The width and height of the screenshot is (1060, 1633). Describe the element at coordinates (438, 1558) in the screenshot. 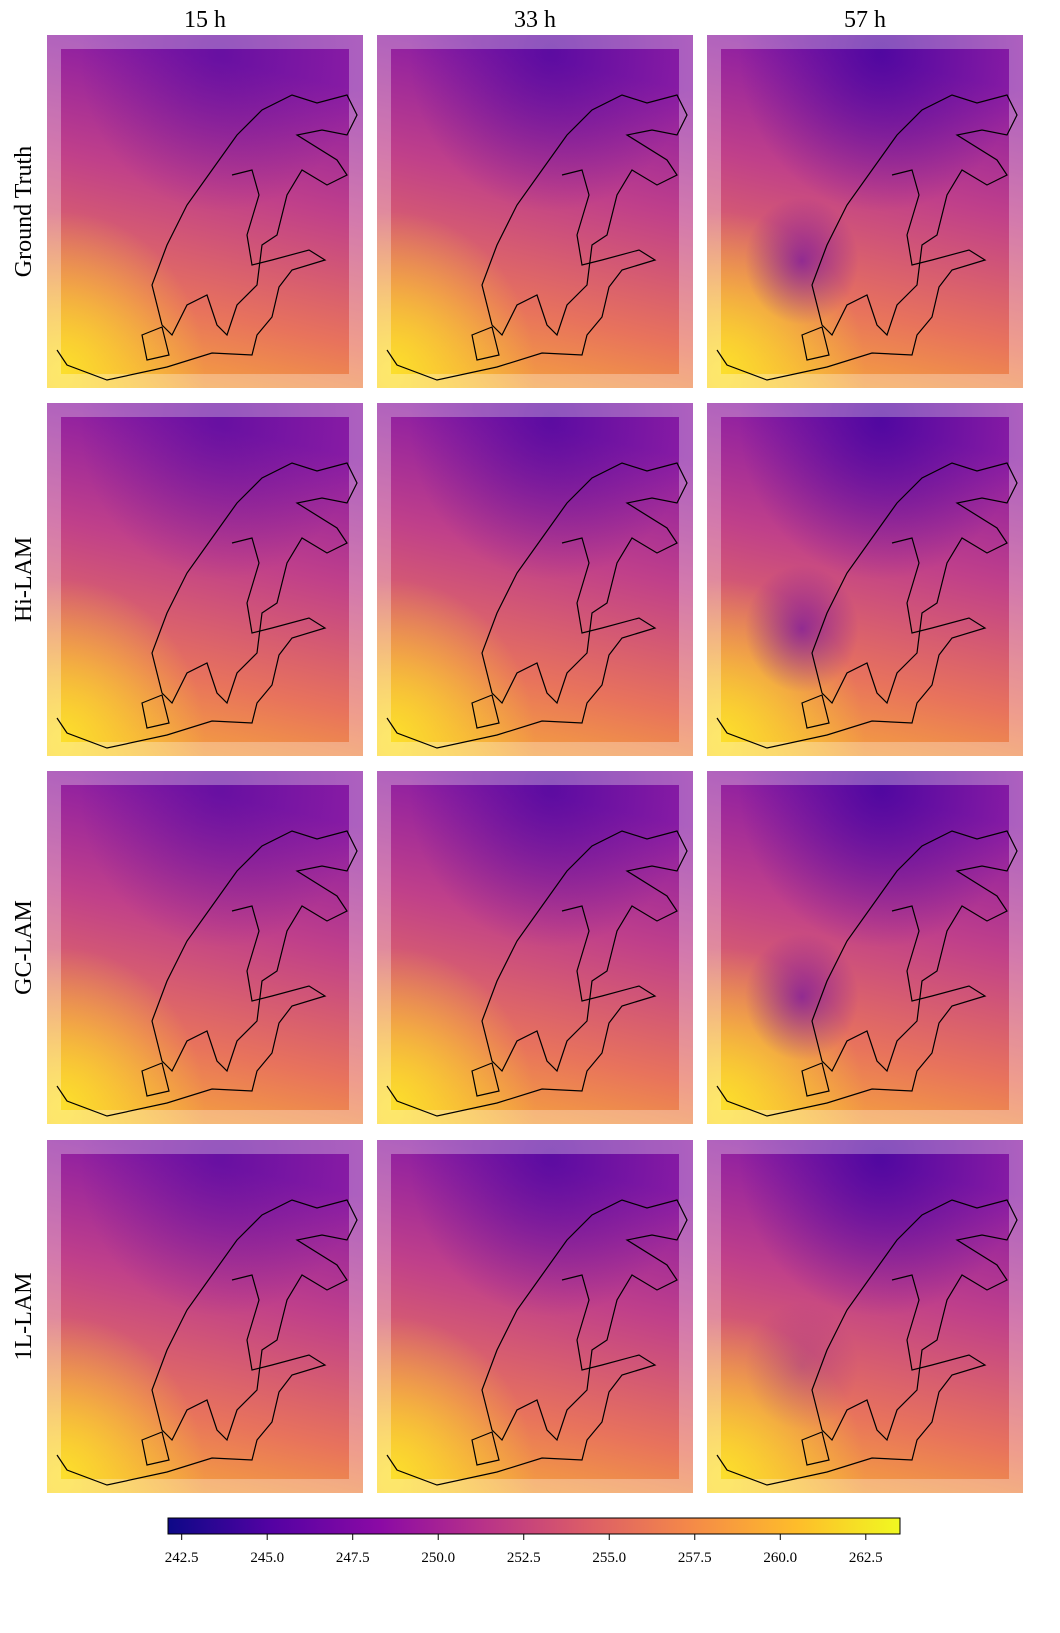

I see `colorbar-tick-label: 250.0` at that location.